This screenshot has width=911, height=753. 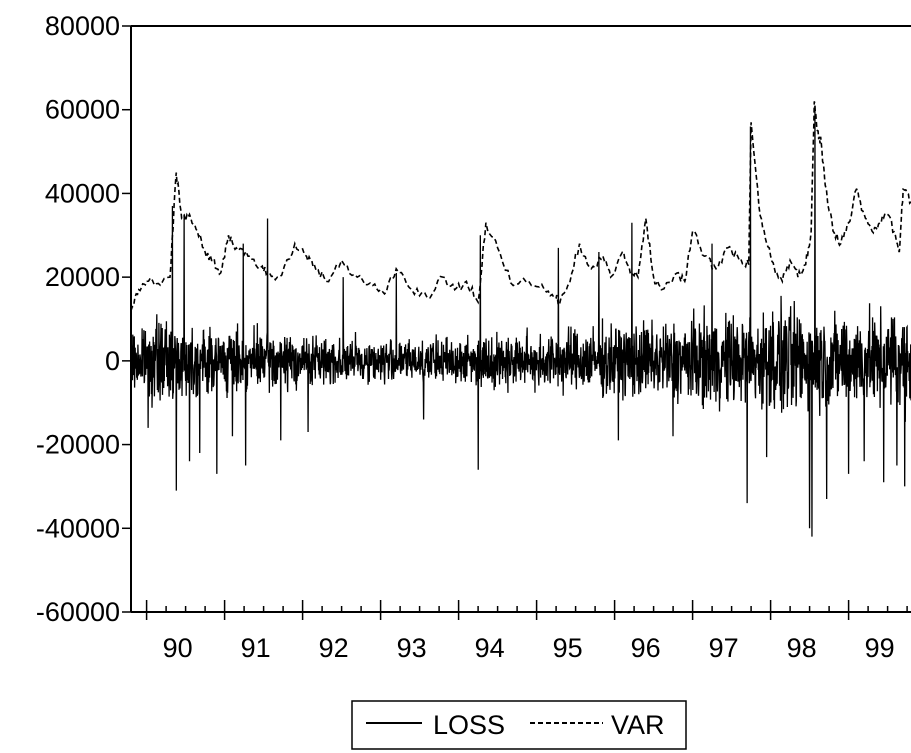 I want to click on y-tick-label: -60000, so click(x=78, y=612).